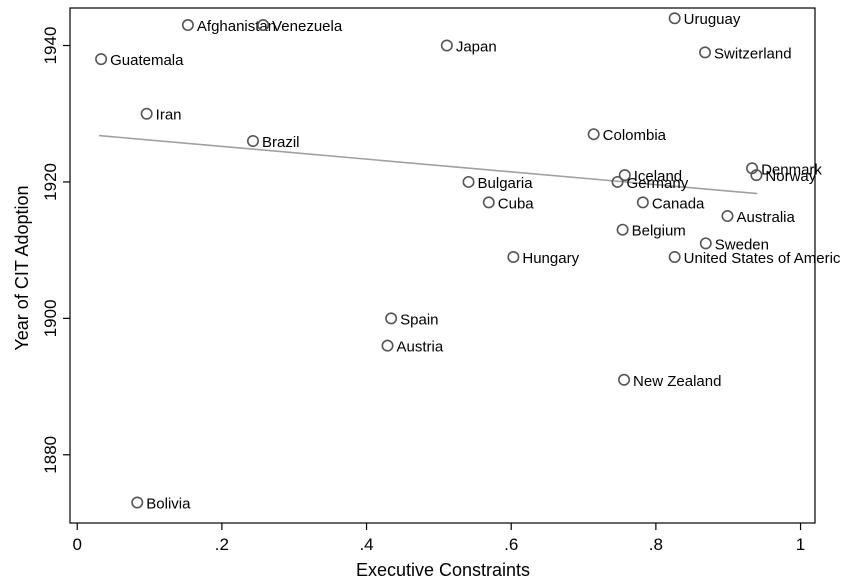 The width and height of the screenshot is (841, 580). Describe the element at coordinates (677, 381) in the screenshot. I see `point-label: New Zealand` at that location.